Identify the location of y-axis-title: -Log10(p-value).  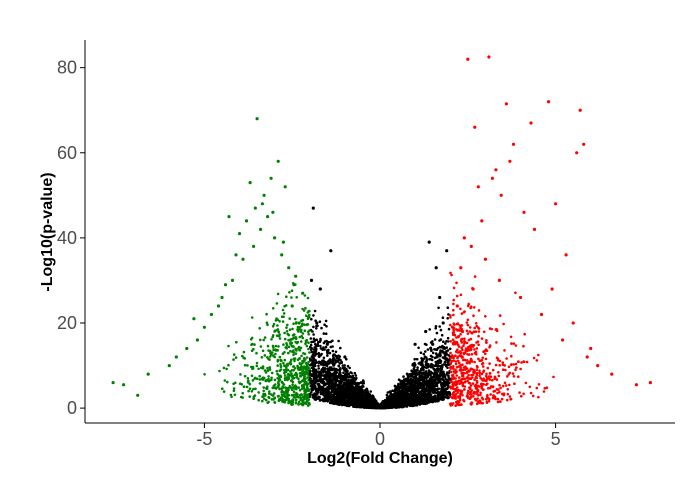
(47, 231).